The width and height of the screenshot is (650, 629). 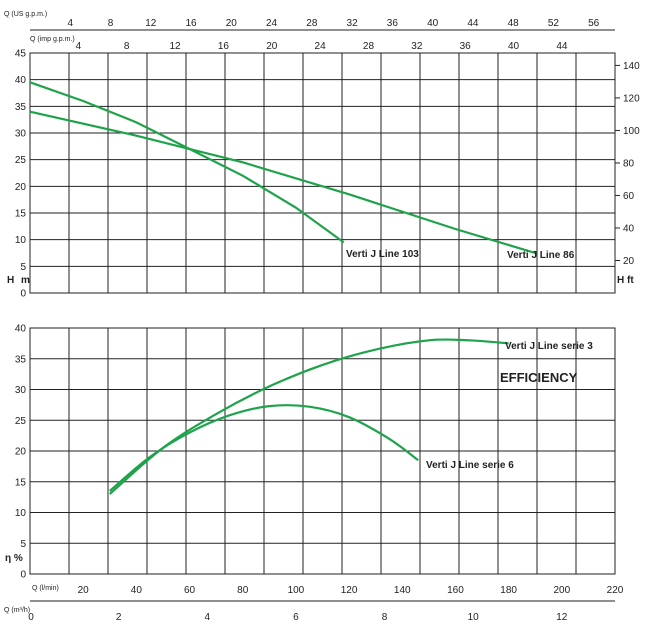 What do you see at coordinates (23, 544) in the screenshot?
I see `efficiency-tick-label: 5` at bounding box center [23, 544].